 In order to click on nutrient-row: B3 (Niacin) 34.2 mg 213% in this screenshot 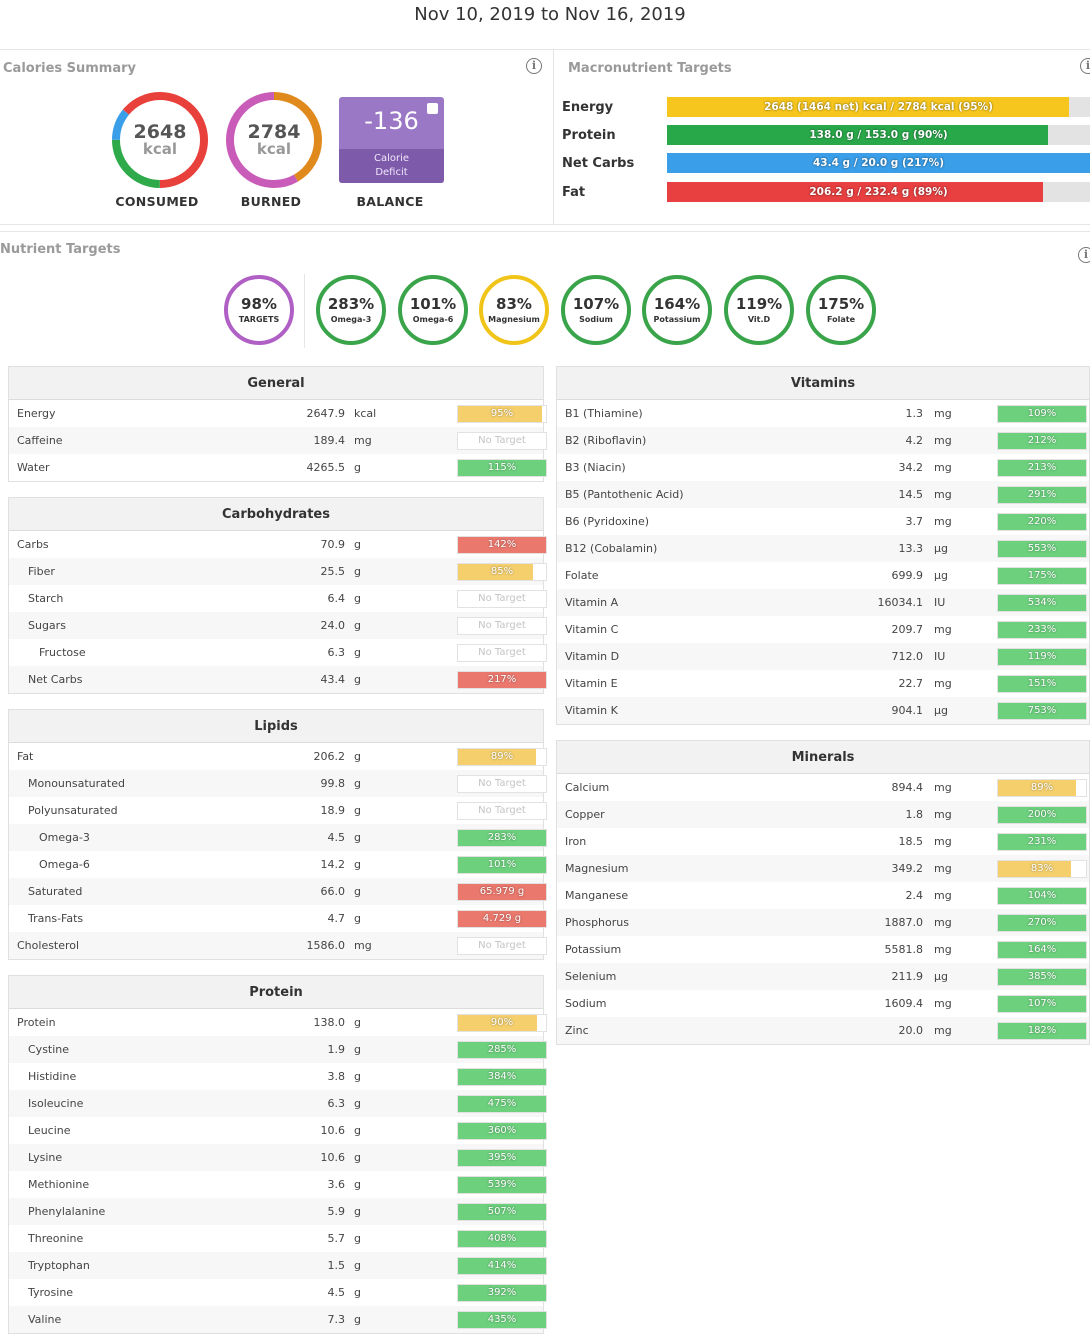, I will do `click(823, 467)`.